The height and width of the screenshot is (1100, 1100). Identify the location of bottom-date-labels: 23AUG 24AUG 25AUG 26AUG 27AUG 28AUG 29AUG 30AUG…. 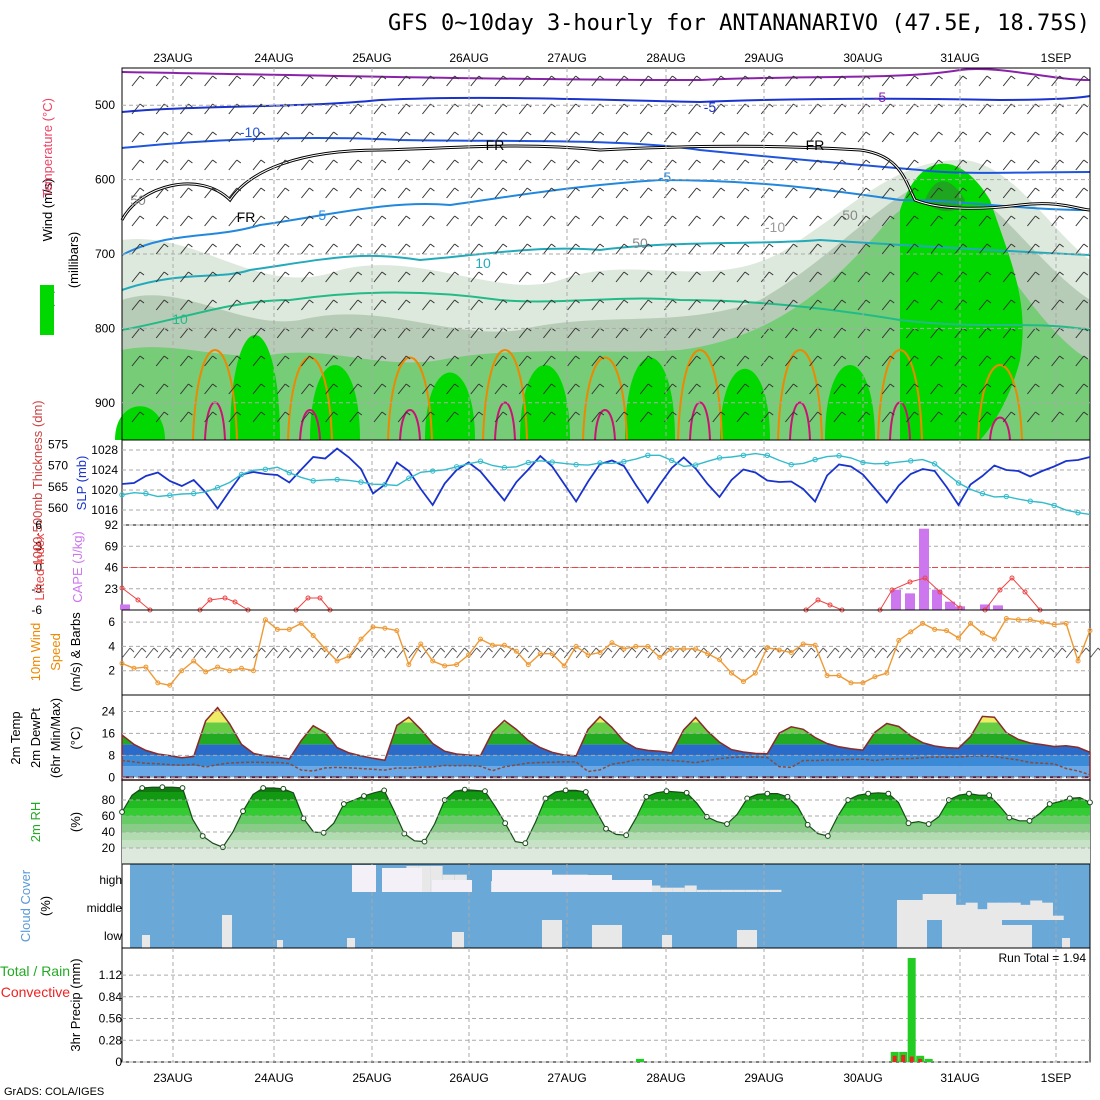
(612, 1078).